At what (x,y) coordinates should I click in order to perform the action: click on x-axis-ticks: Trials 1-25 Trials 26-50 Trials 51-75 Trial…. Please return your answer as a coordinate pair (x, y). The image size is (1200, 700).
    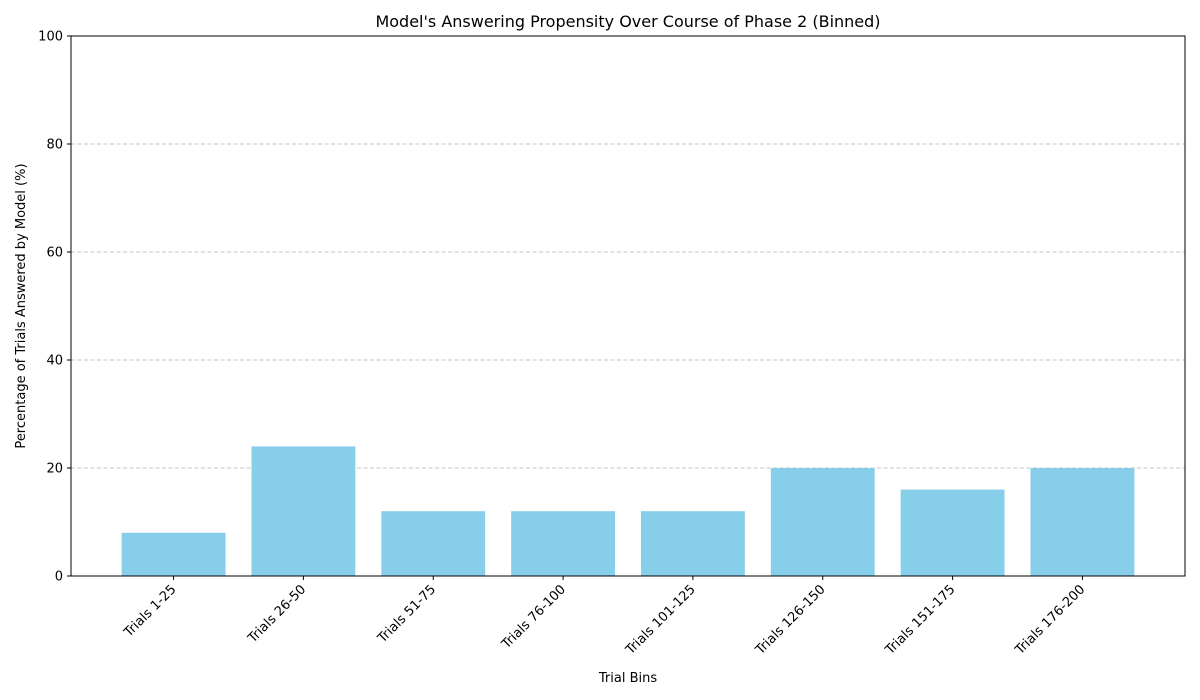
    Looking at the image, I should click on (604, 617).